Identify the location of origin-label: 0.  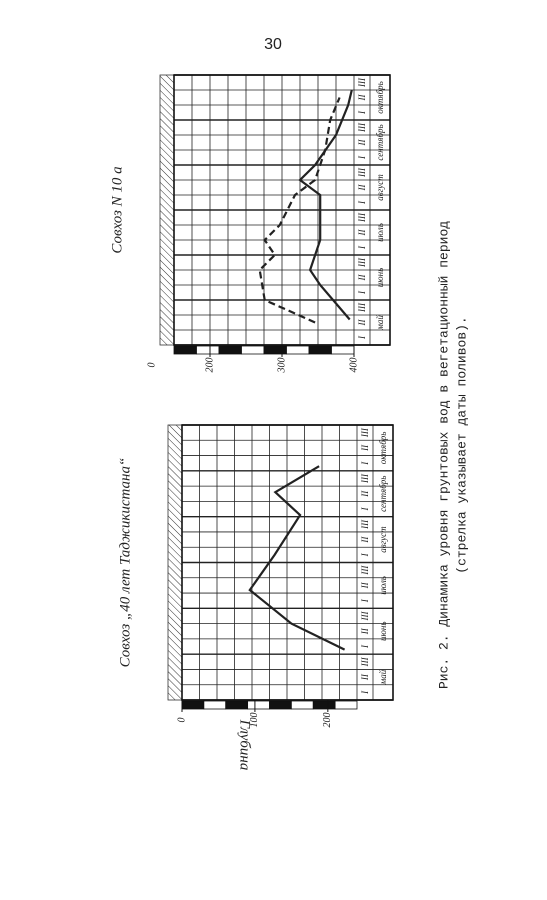
(151, 365).